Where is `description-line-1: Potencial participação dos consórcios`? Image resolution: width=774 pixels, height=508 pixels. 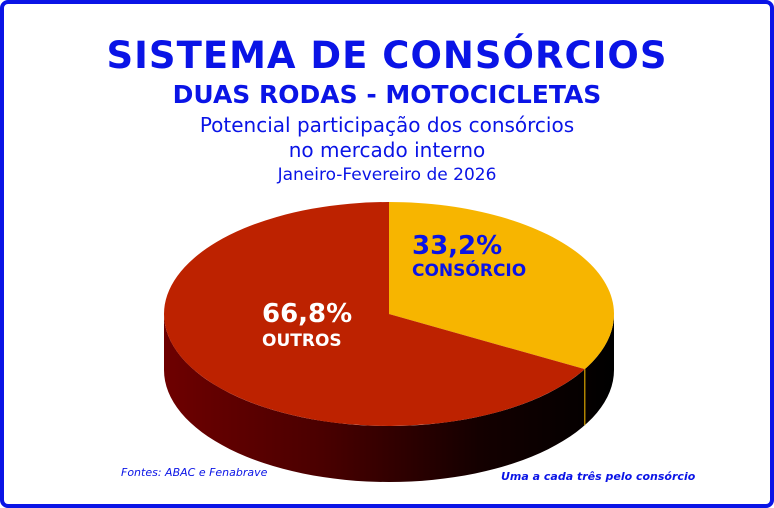
description-line-1: Potencial participação dos consórcios is located at coordinates (387, 125).